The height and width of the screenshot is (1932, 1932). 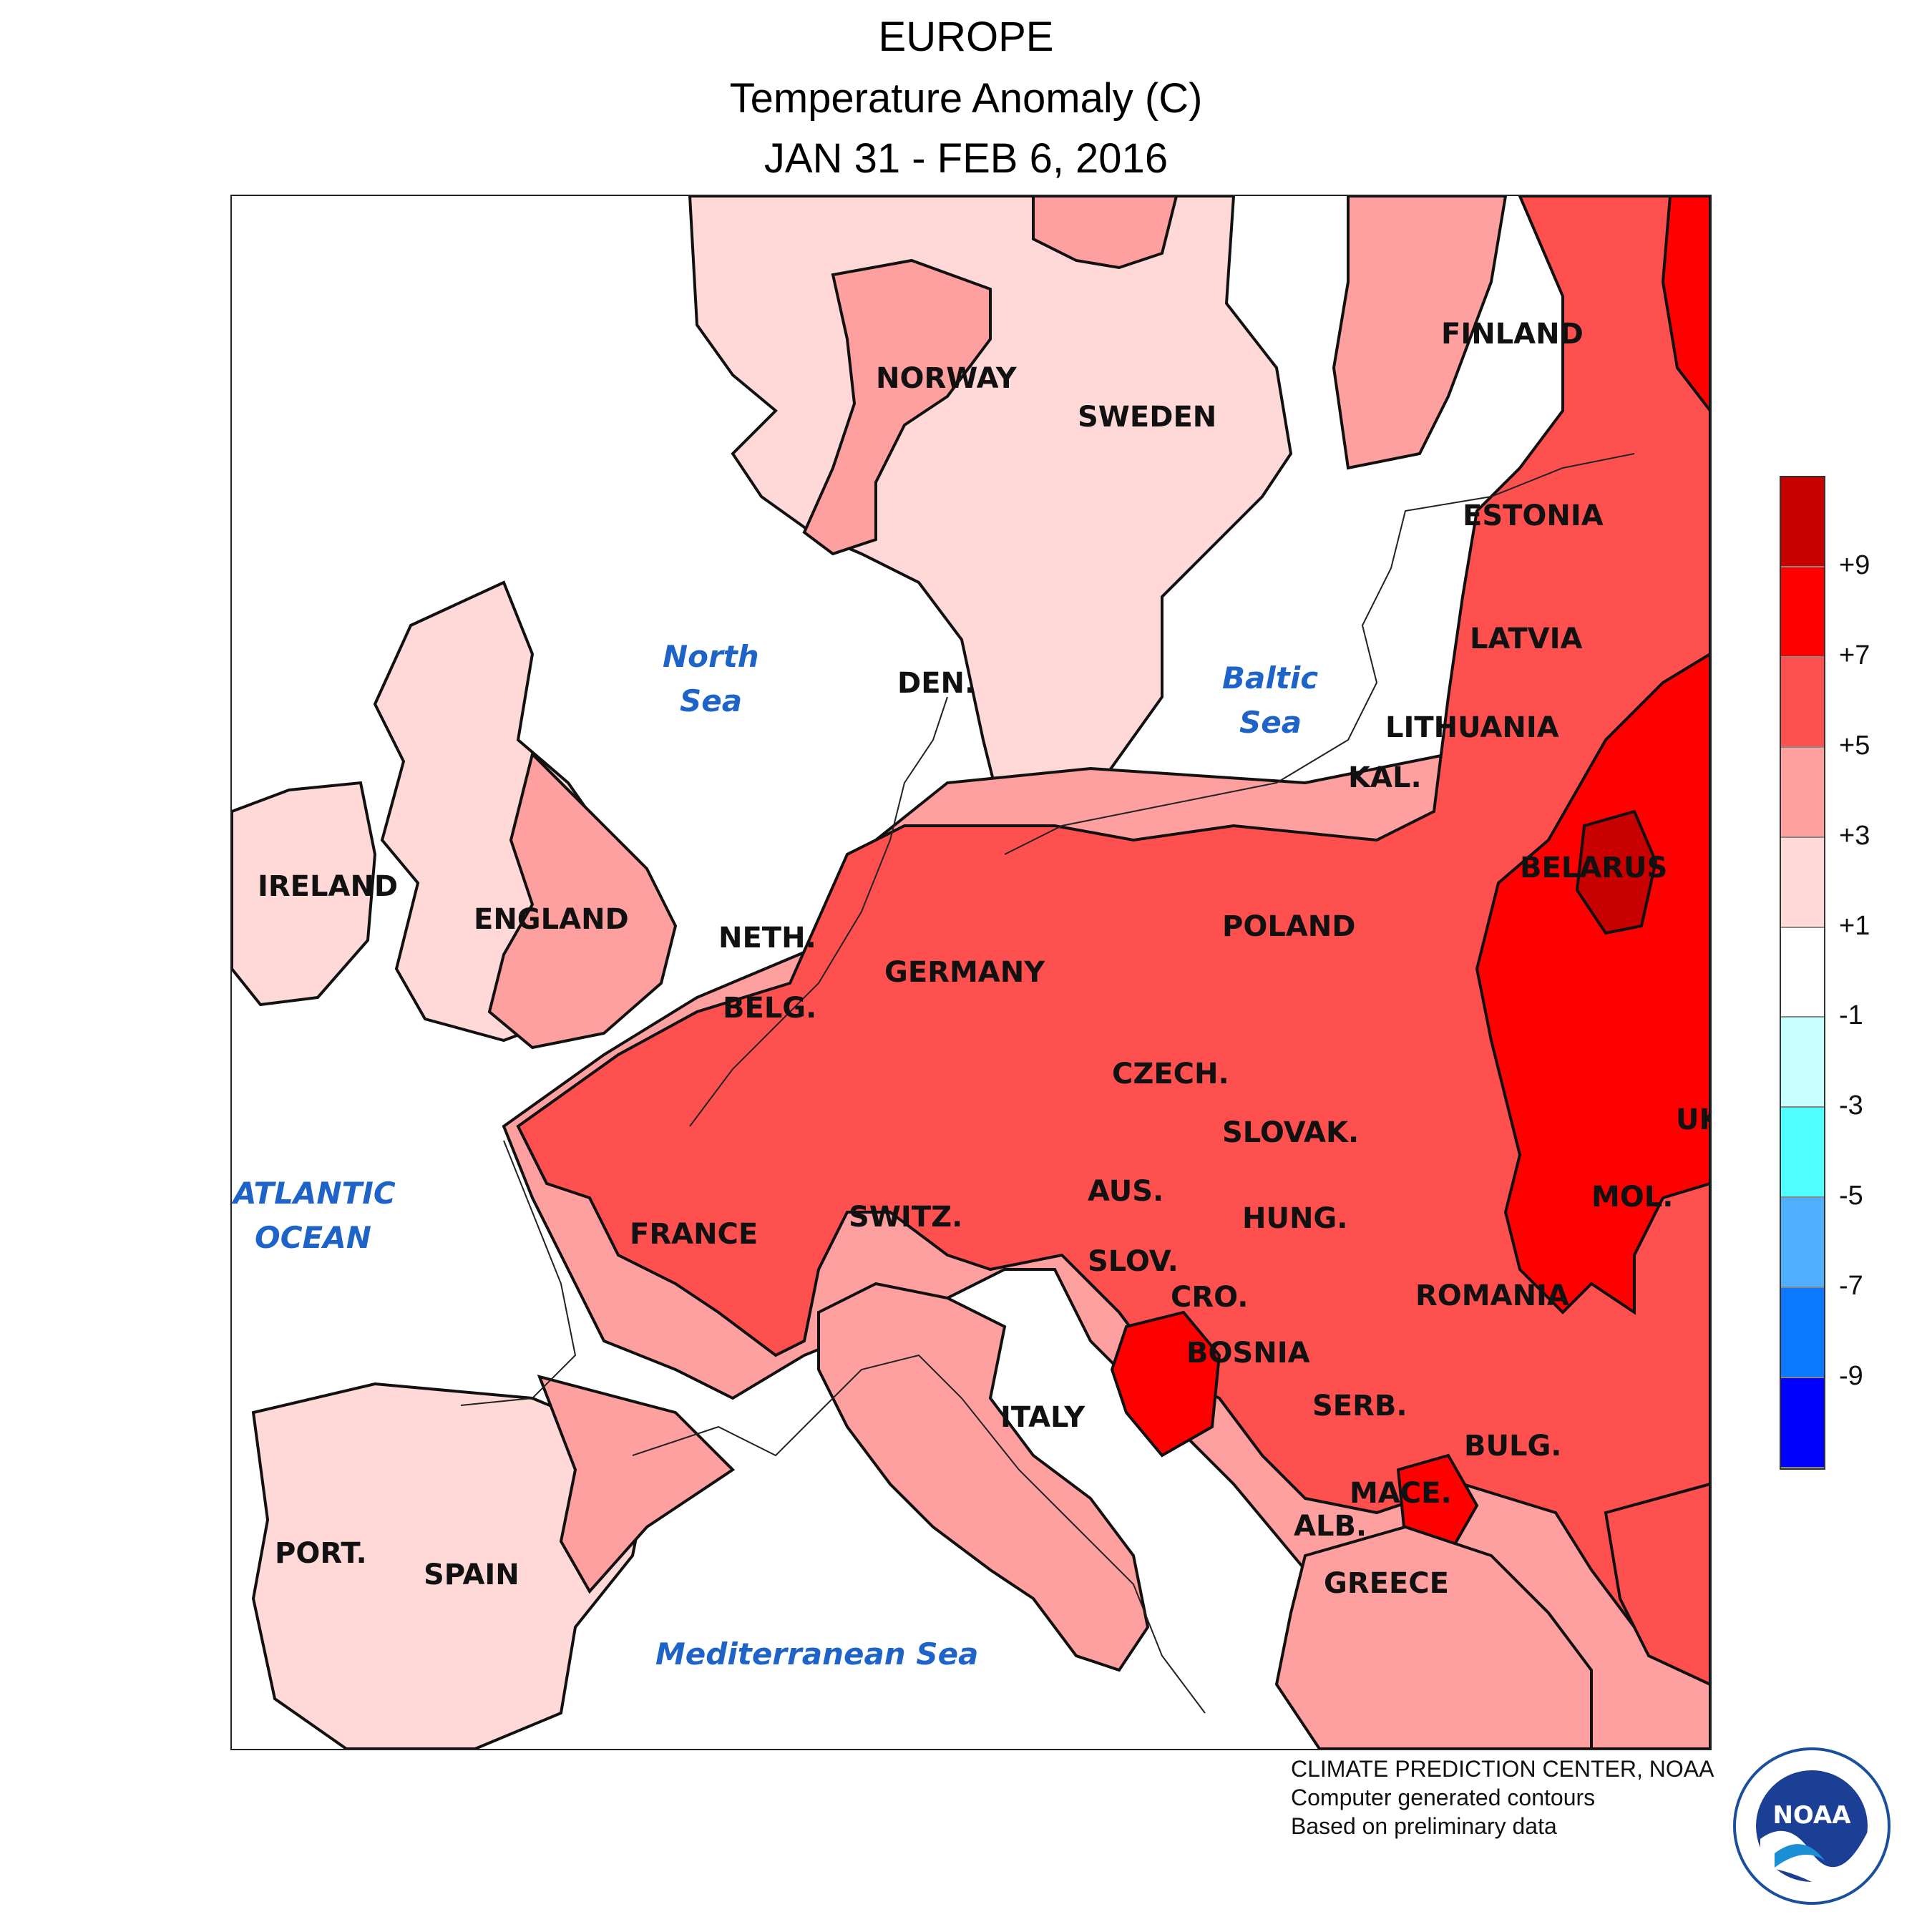 What do you see at coordinates (905, 1217) in the screenshot?
I see `label-switzerland: SWITZ.` at bounding box center [905, 1217].